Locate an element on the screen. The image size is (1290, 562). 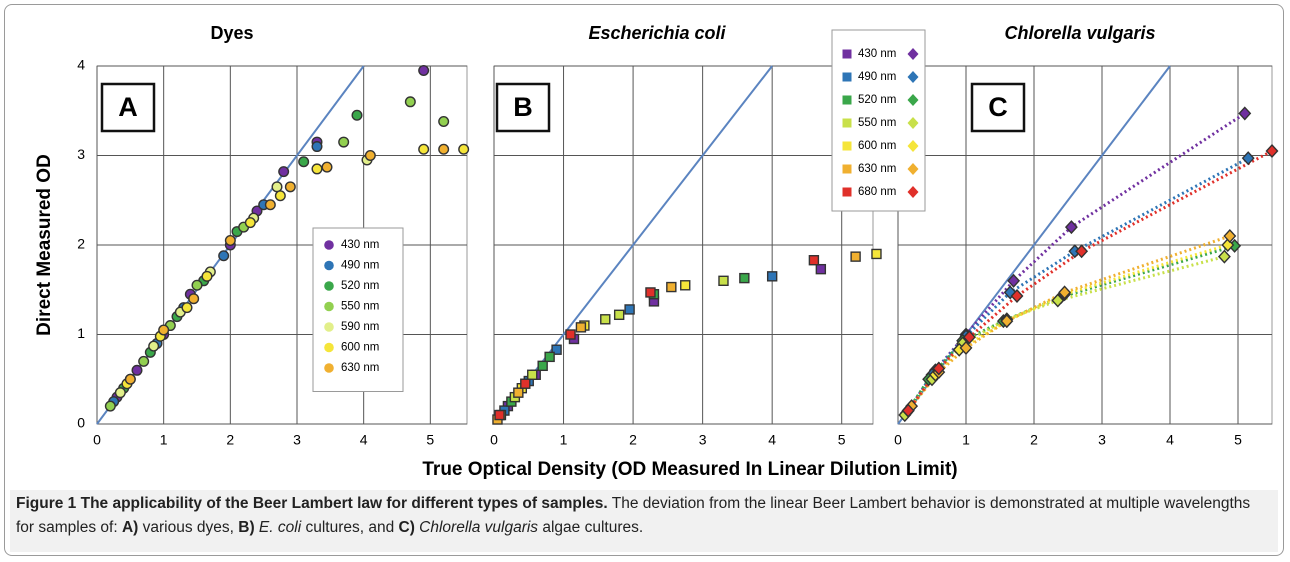
caption-text: C) is located at coordinates (406, 527).